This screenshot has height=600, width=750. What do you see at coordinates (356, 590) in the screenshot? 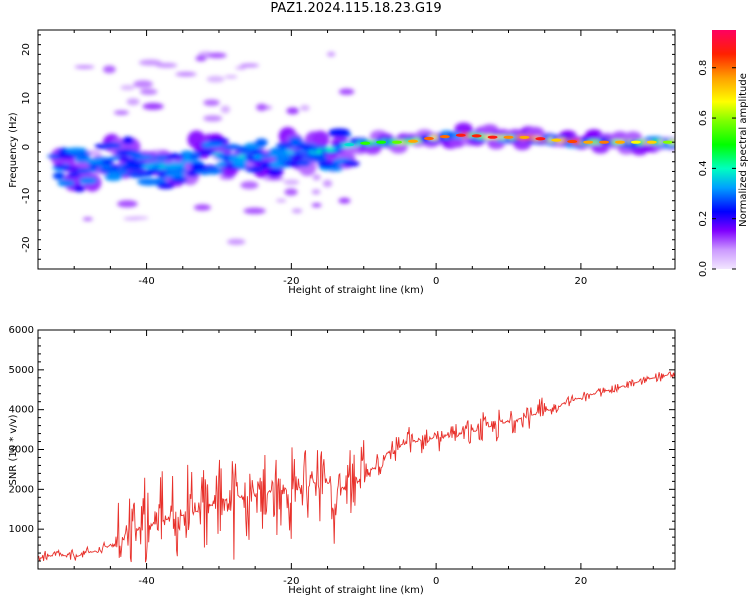
I see `snr-x-axis-label: Height of straight line (km)` at bounding box center [356, 590].